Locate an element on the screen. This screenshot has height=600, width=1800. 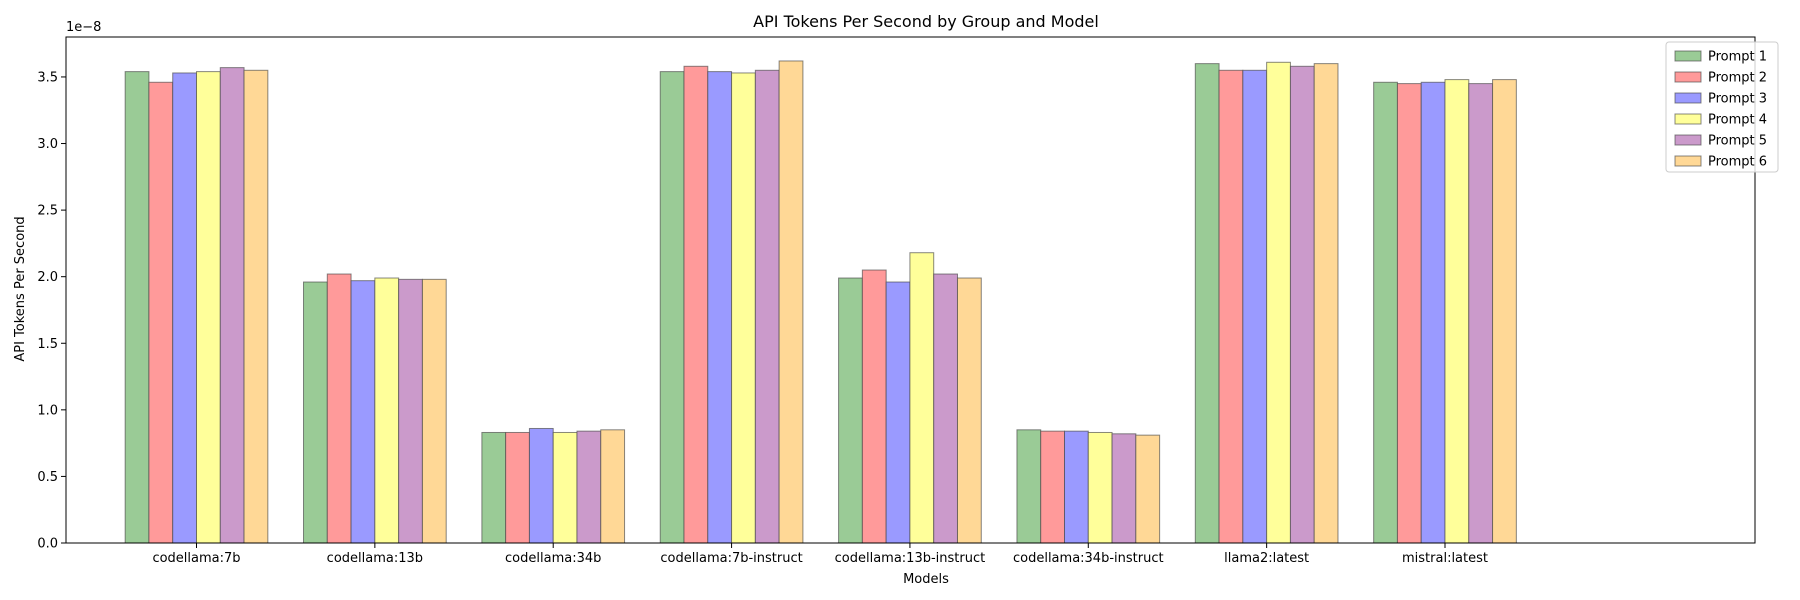
x-tick-label: llama2:latest is located at coordinates (1266, 558).